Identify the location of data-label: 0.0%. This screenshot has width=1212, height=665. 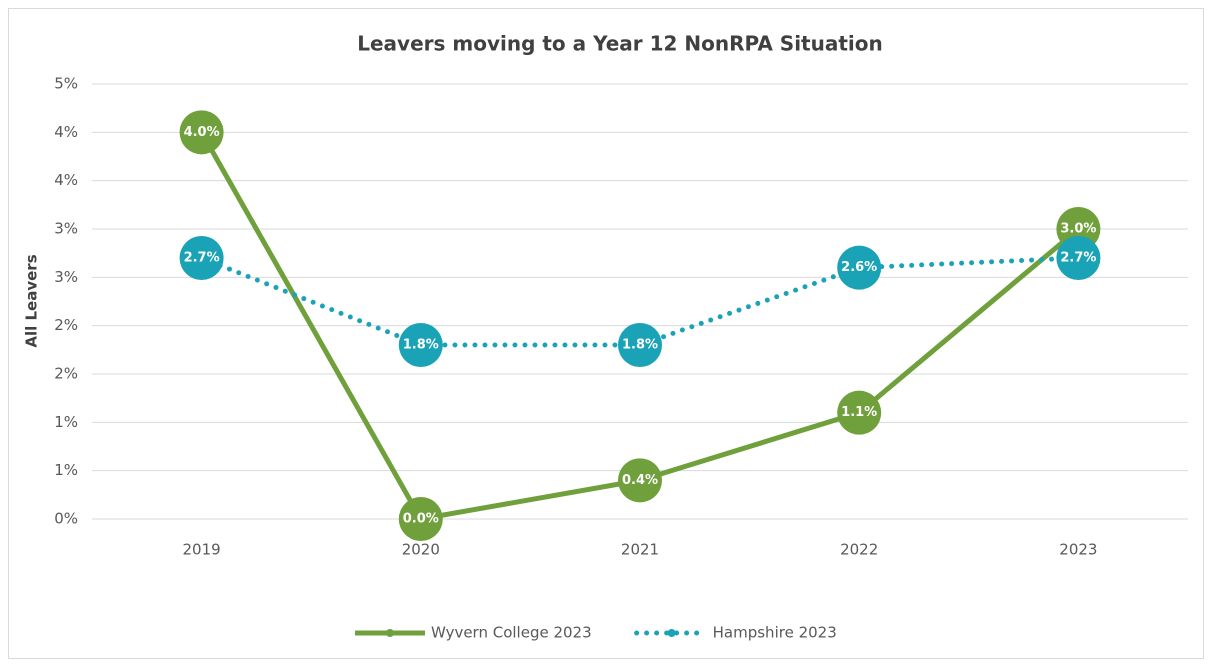
(421, 519).